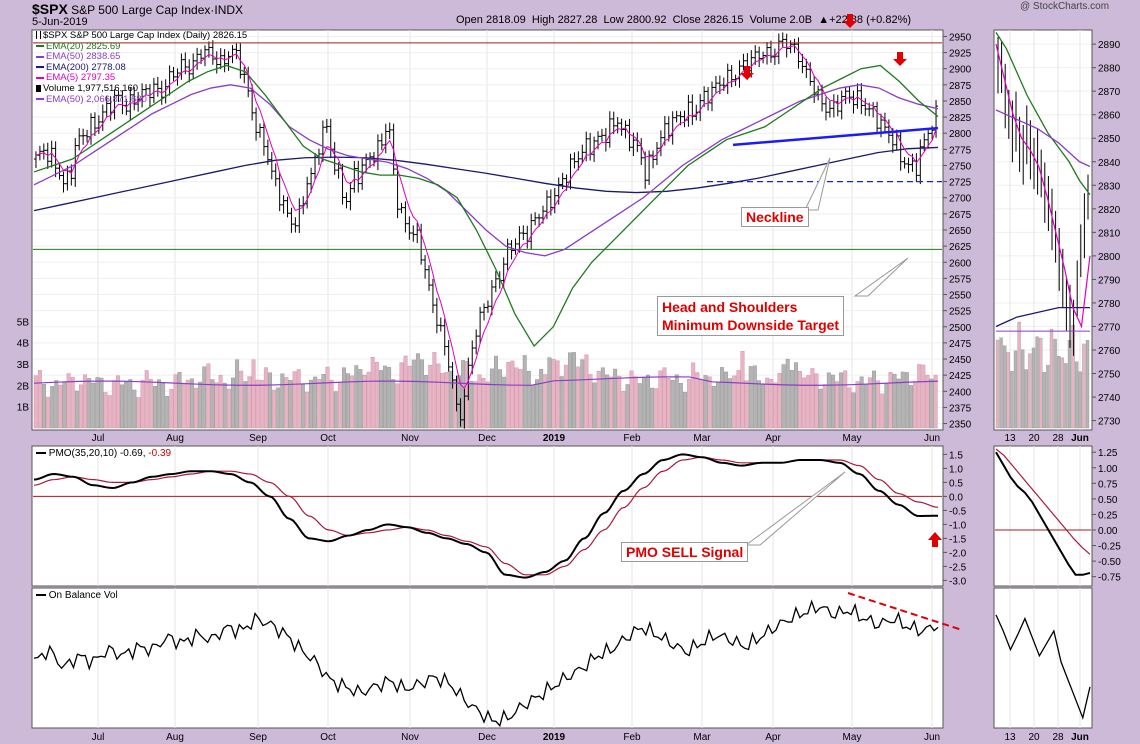 Image resolution: width=1140 pixels, height=744 pixels. What do you see at coordinates (960, 183) in the screenshot?
I see `price-y-label: 2725` at bounding box center [960, 183].